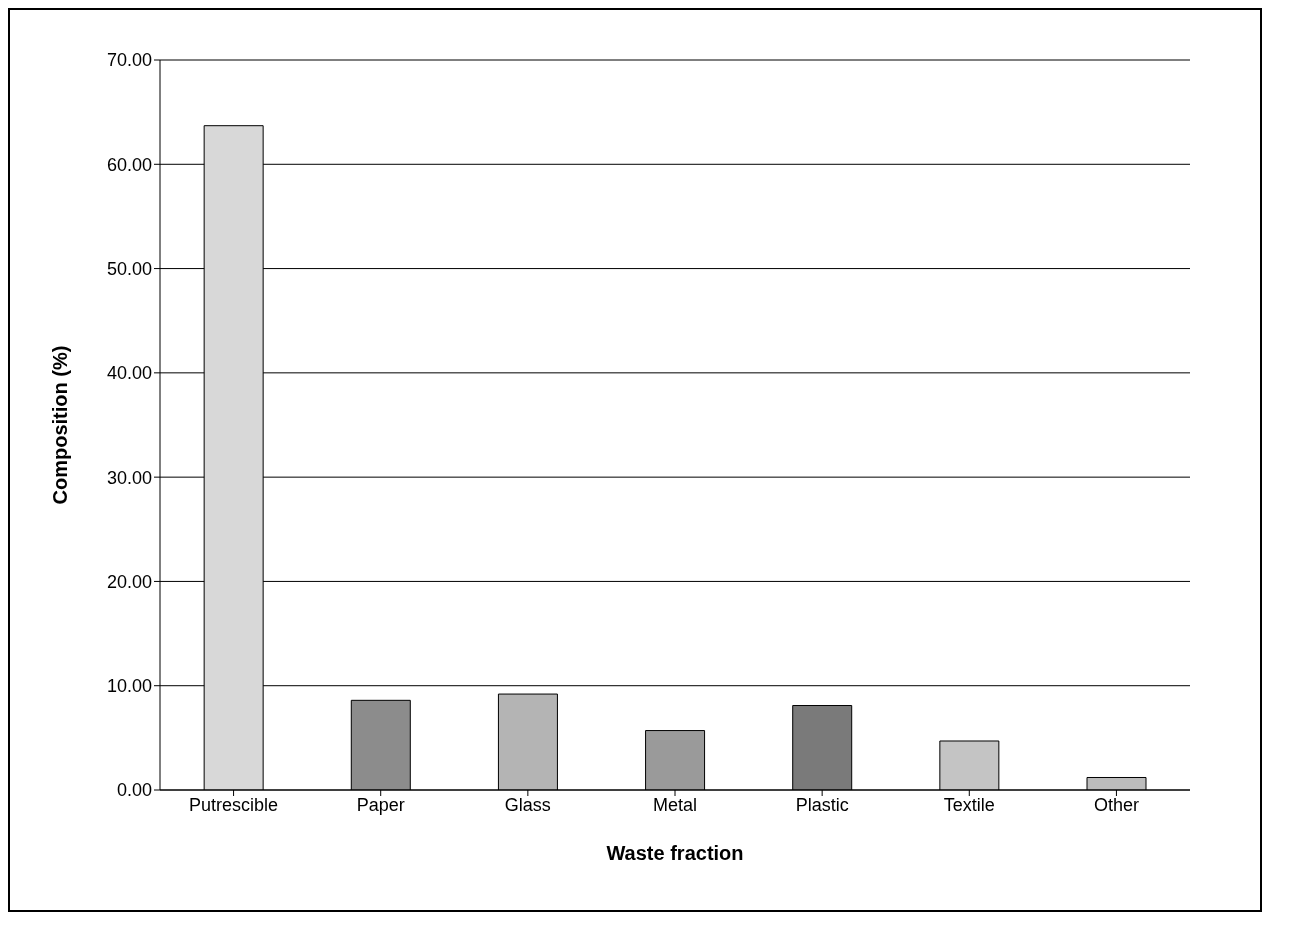 The height and width of the screenshot is (932, 1293). I want to click on x-tick-label: Other, so click(1116, 804).